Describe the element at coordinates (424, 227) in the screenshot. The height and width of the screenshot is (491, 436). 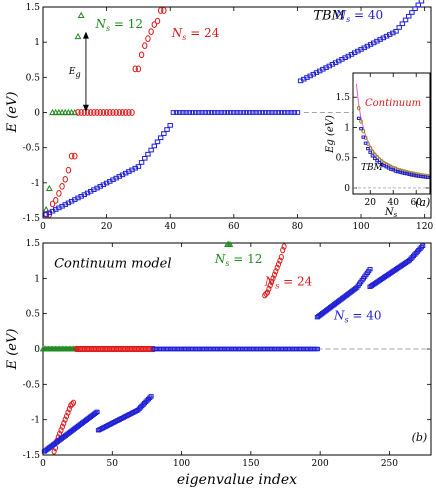
I see `x-tick-label: 120` at that location.